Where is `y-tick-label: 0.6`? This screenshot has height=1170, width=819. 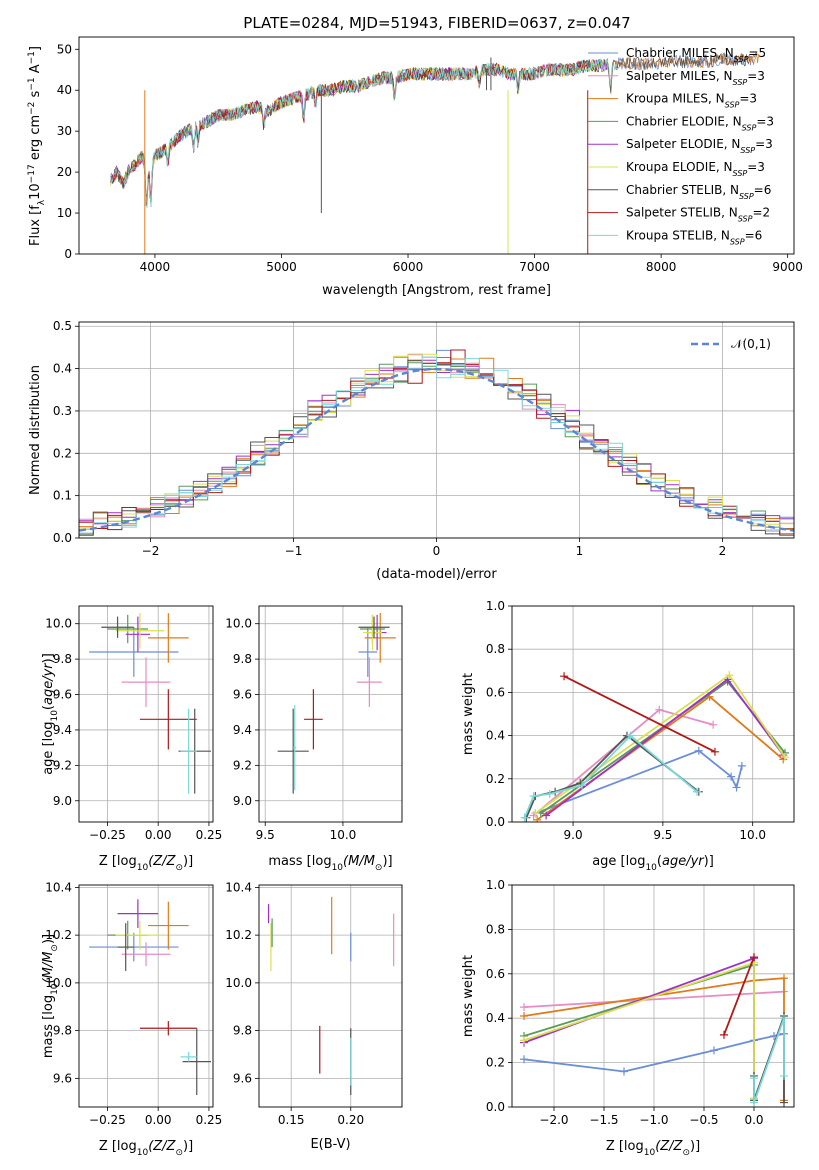 y-tick-label: 0.6 is located at coordinates (495, 692).